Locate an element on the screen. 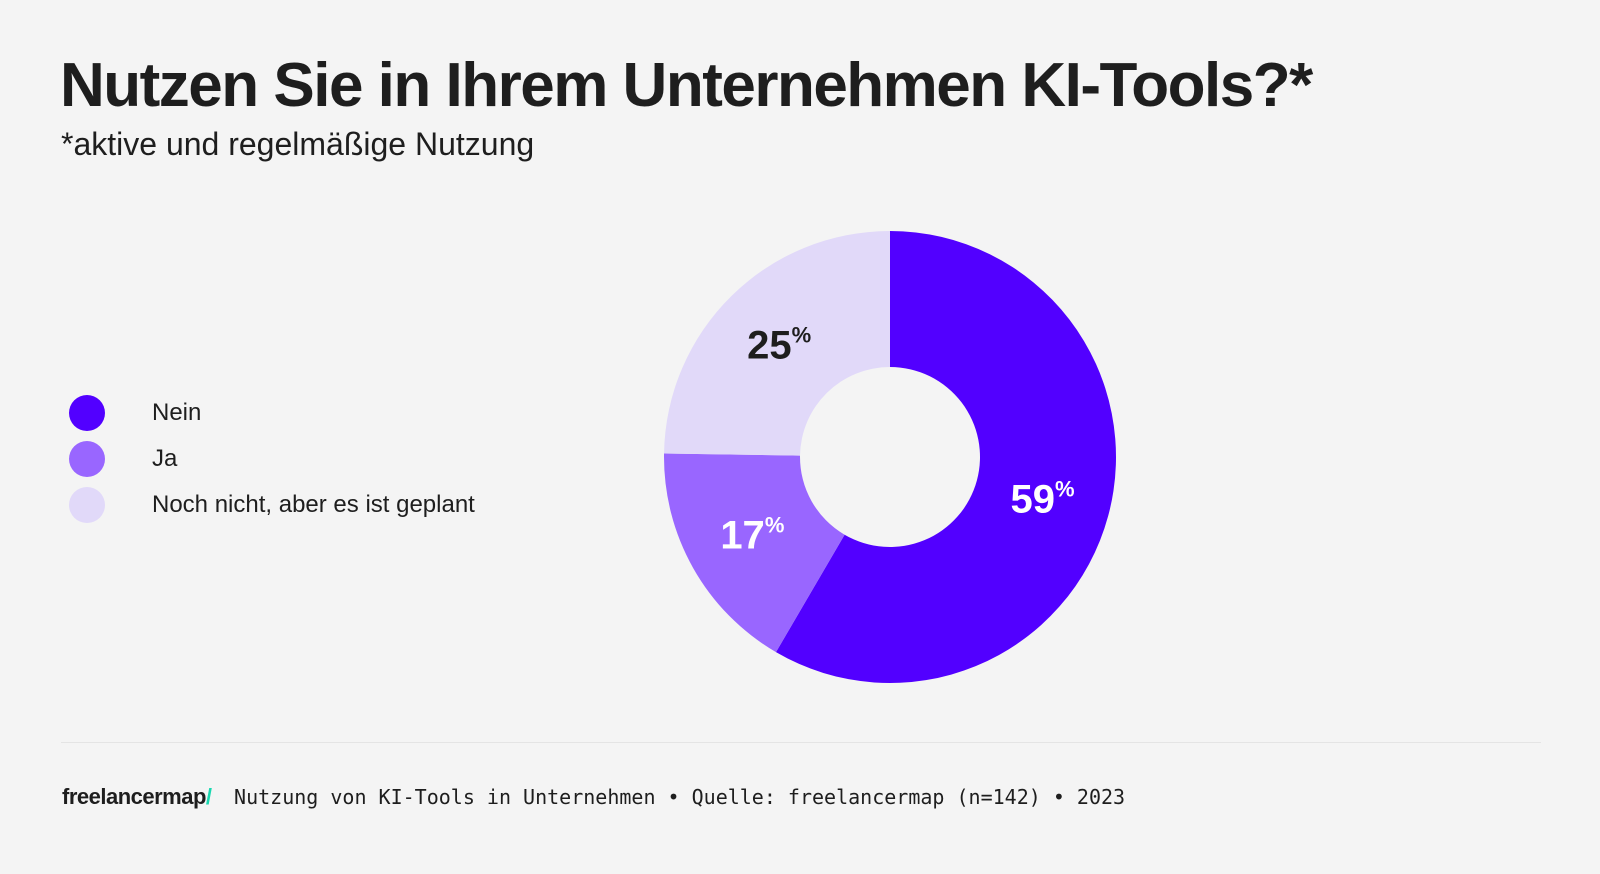 The image size is (1600, 874). legend: Nein Ja Noch nicht, aber es ist geplant is located at coordinates (272, 459).